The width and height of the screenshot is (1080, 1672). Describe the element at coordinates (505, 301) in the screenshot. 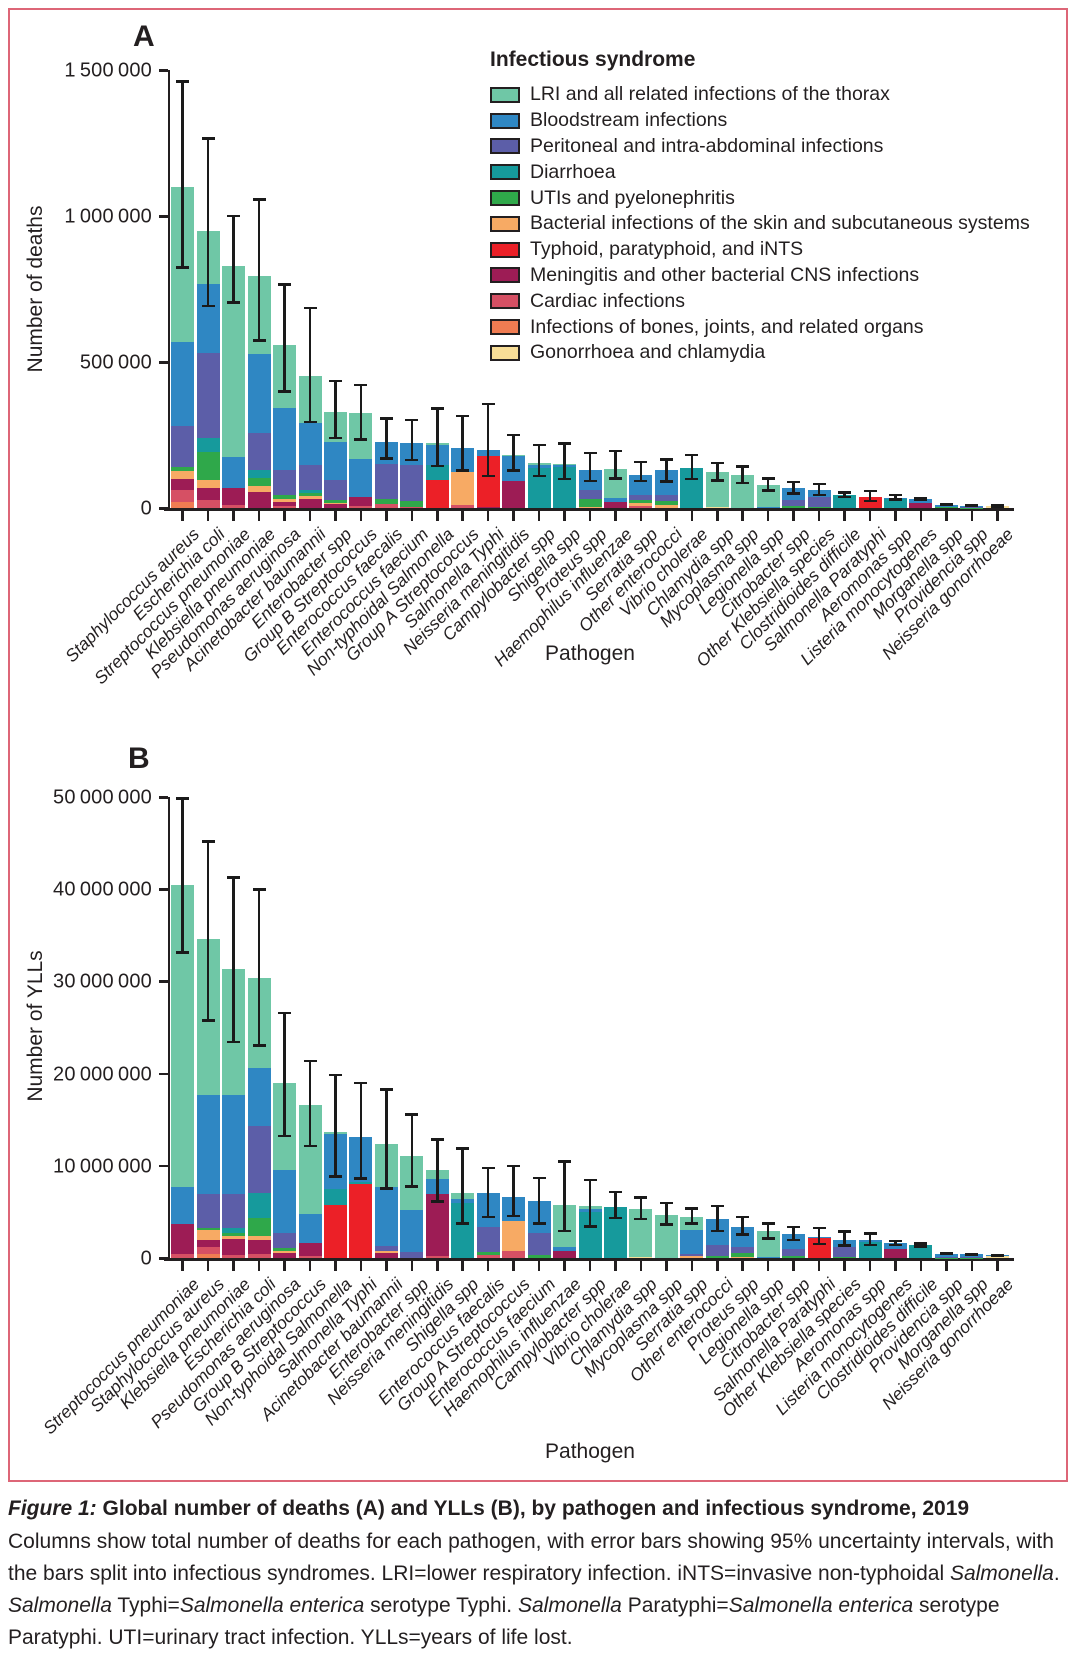

I see `legend-swatch-card` at that location.